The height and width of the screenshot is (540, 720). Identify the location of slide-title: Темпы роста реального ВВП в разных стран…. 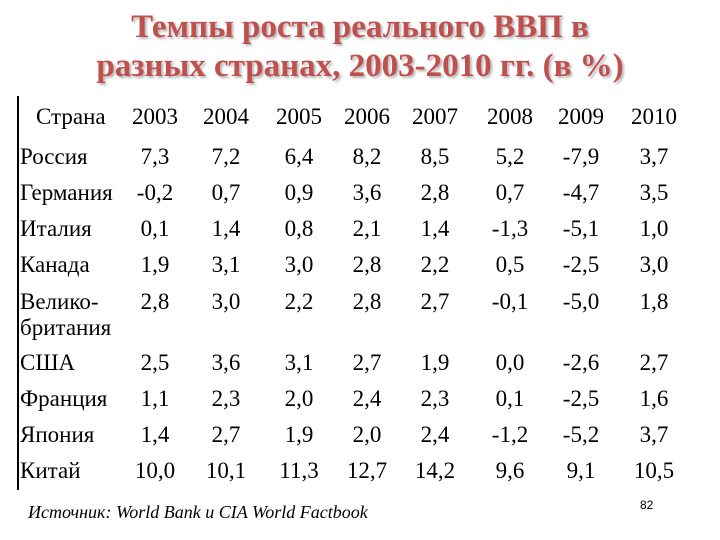
(360, 47).